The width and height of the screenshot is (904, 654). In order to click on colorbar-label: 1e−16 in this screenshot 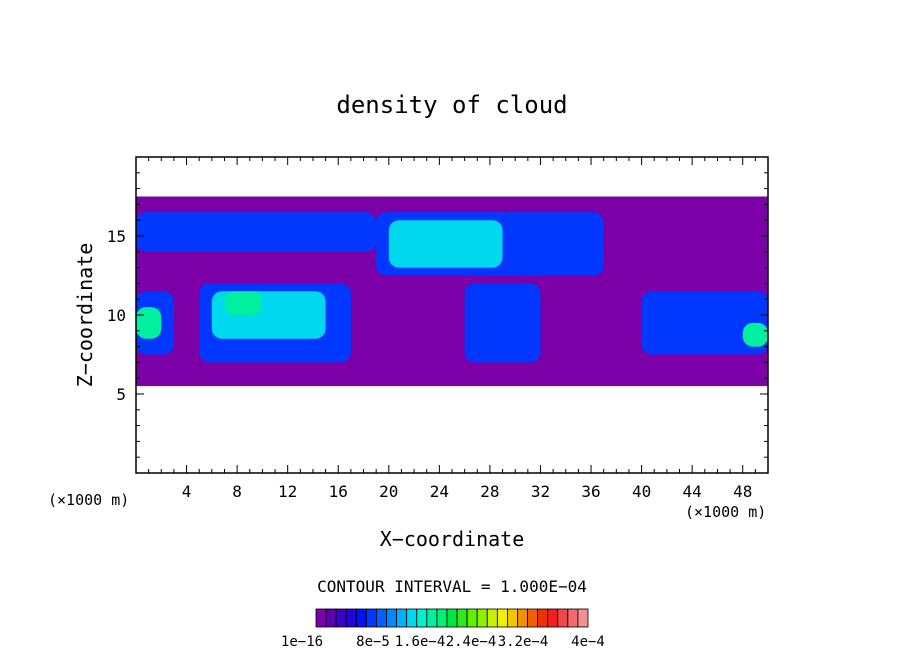, I will do `click(302, 642)`.